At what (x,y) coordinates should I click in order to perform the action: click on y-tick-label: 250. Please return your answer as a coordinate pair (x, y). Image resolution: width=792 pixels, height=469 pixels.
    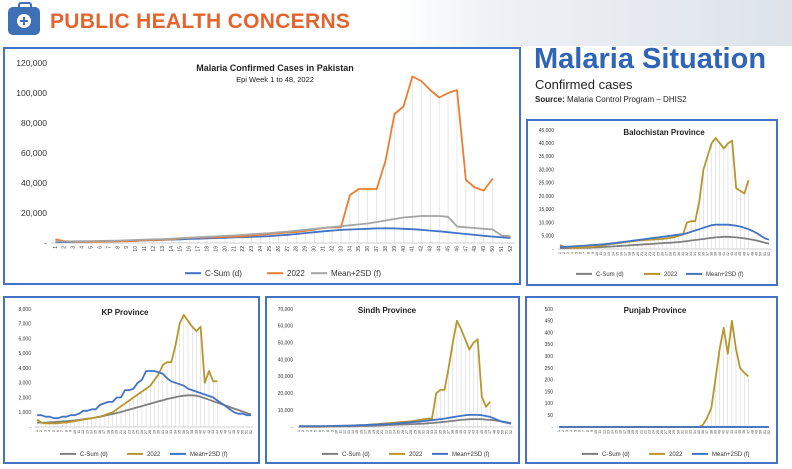
    Looking at the image, I should click on (549, 369).